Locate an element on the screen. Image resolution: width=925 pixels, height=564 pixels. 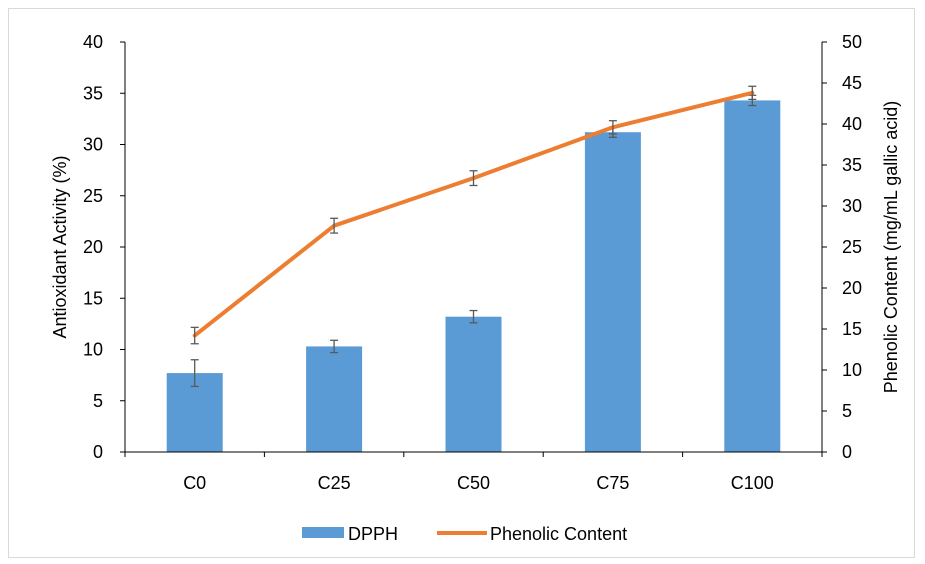
right-tick-label: 20 is located at coordinates (852, 288).